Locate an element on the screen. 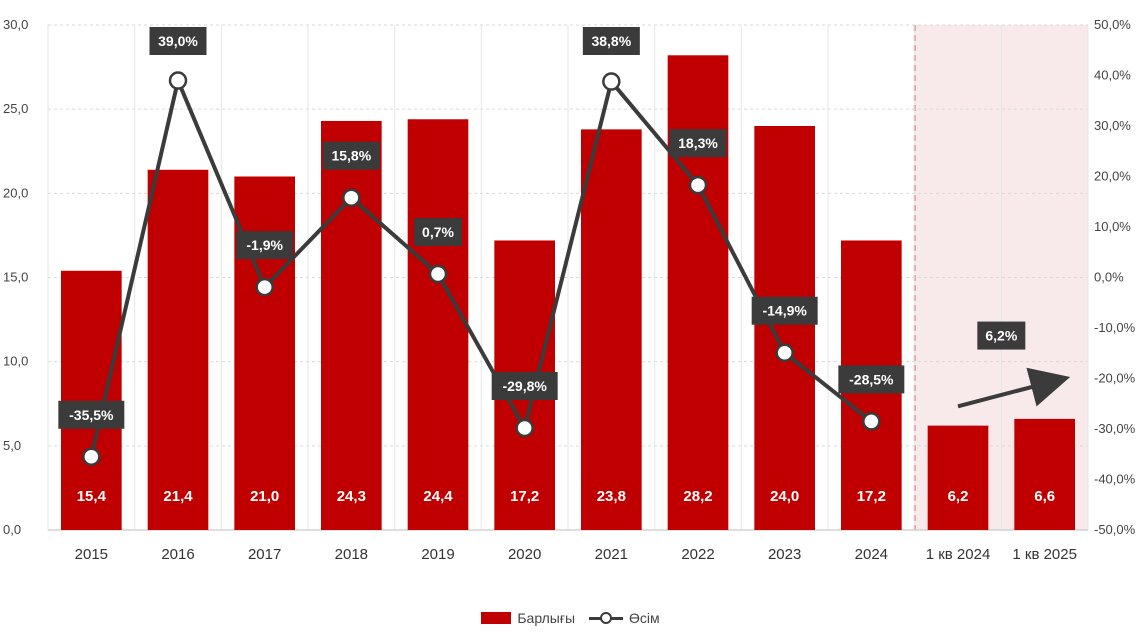  growth-label: -35,5% is located at coordinates (91, 415).